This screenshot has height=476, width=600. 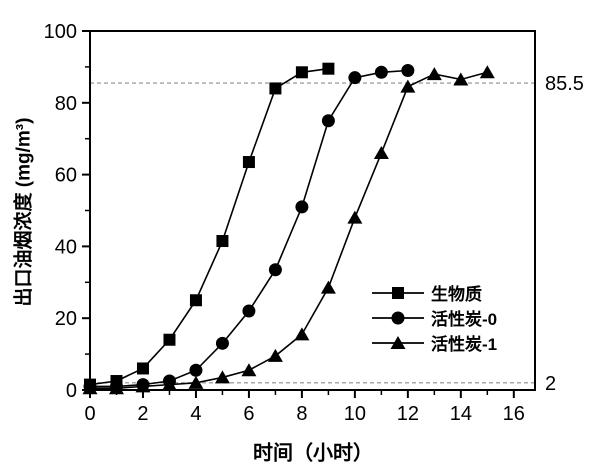 What do you see at coordinates (464, 344) in the screenshot?
I see `legend-label: 活性炭-1` at bounding box center [464, 344].